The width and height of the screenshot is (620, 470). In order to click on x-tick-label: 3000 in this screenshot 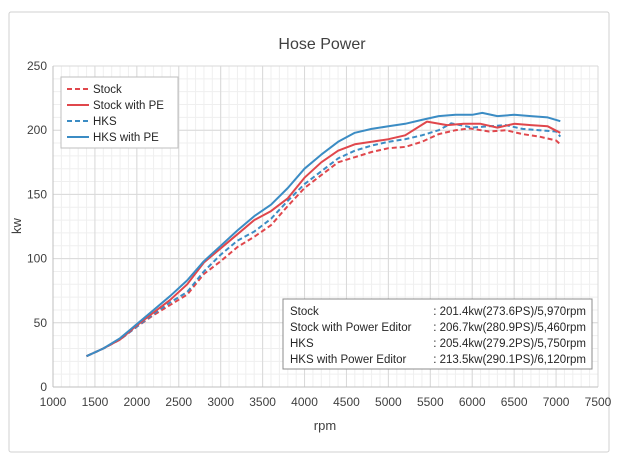, I will do `click(220, 402)`.